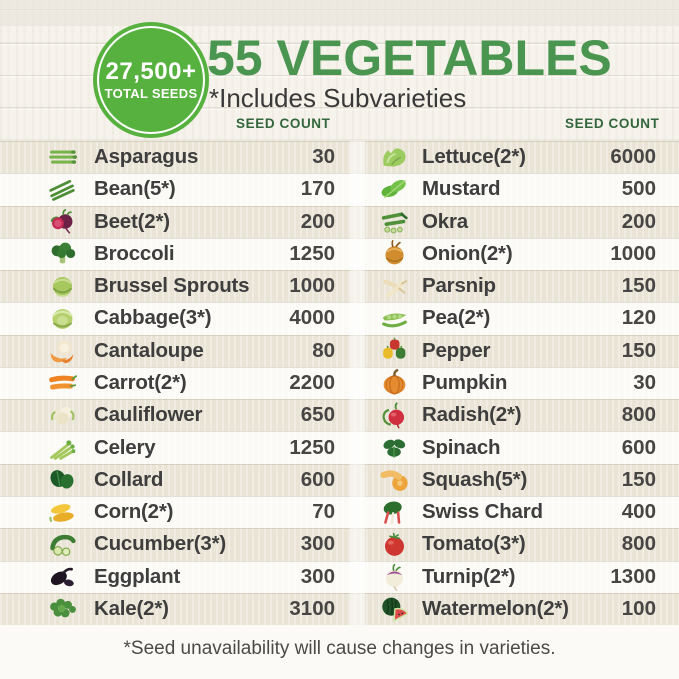 This screenshot has height=679, width=679. I want to click on table-row: Asparagus 30, so click(182, 157).